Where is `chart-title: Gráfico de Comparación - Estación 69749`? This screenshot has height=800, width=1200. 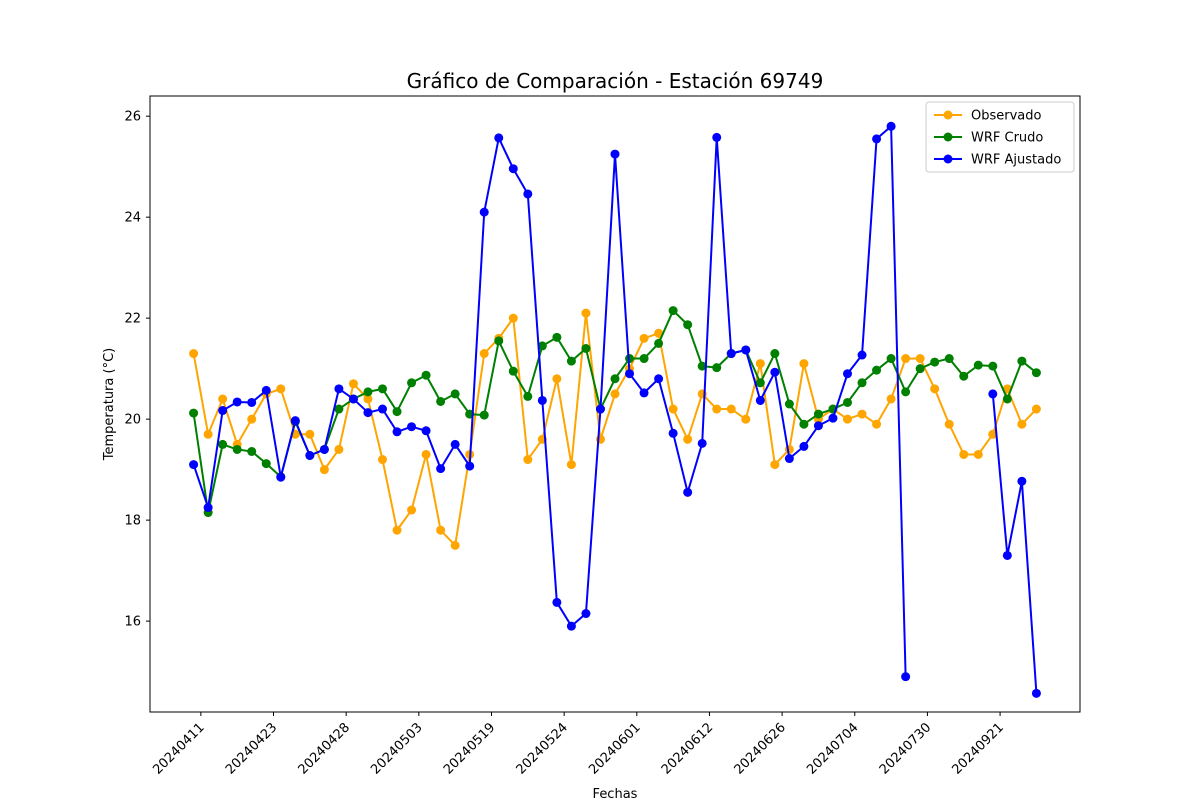 chart-title: Gráfico de Comparación - Estación 69749 is located at coordinates (615, 81).